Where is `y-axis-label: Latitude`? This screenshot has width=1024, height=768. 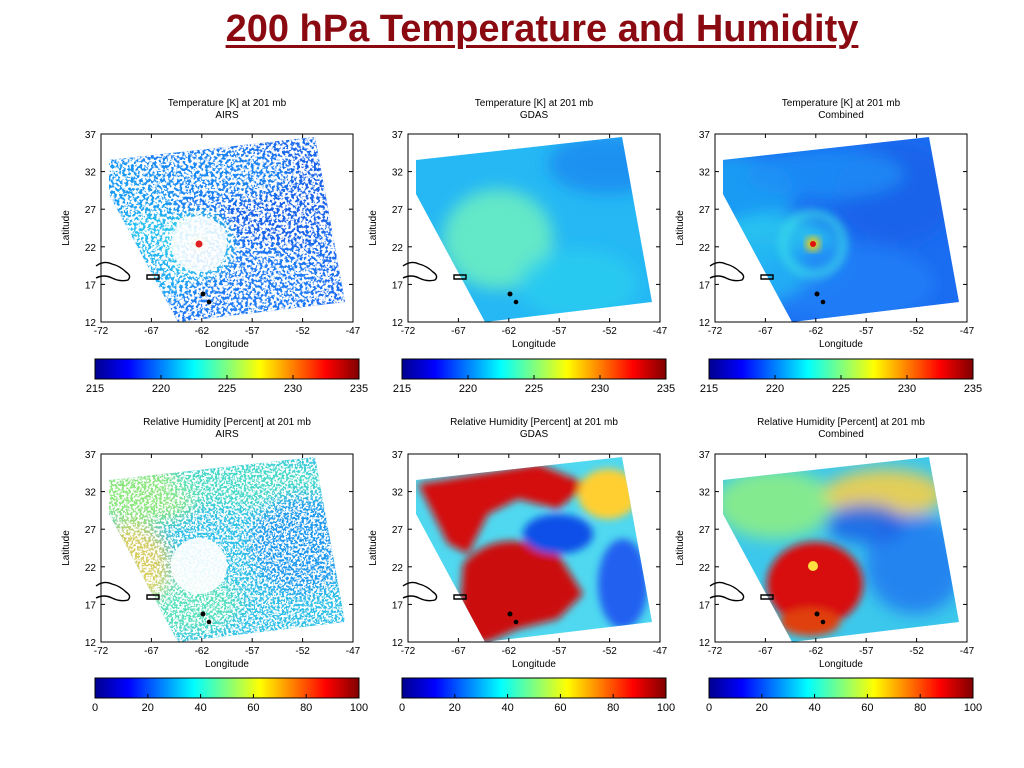
y-axis-label: Latitude is located at coordinates (680, 548).